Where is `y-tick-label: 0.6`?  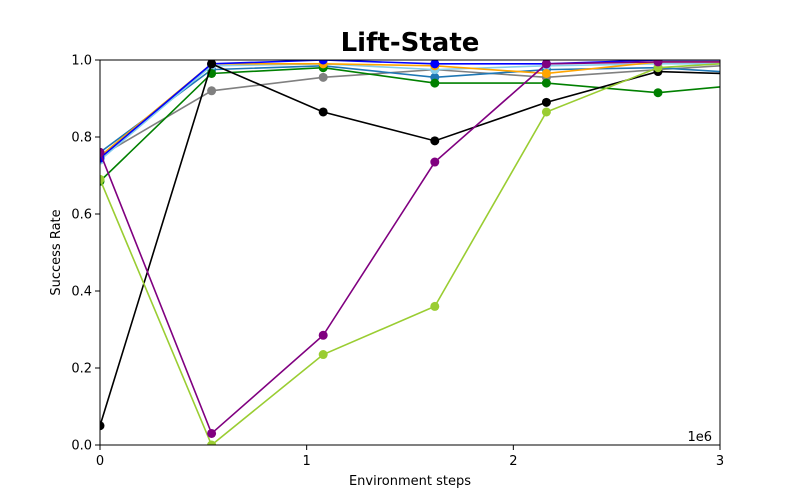 y-tick-label: 0.6 is located at coordinates (81, 215).